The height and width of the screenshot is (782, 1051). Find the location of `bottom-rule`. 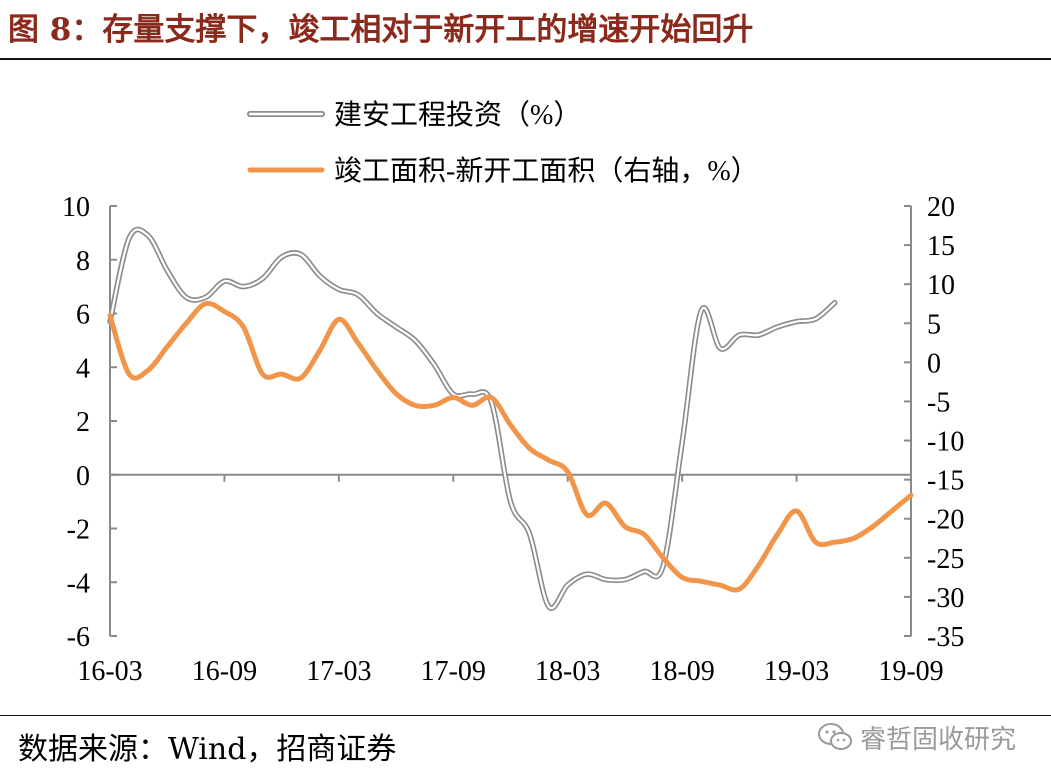

bottom-rule is located at coordinates (525, 715).